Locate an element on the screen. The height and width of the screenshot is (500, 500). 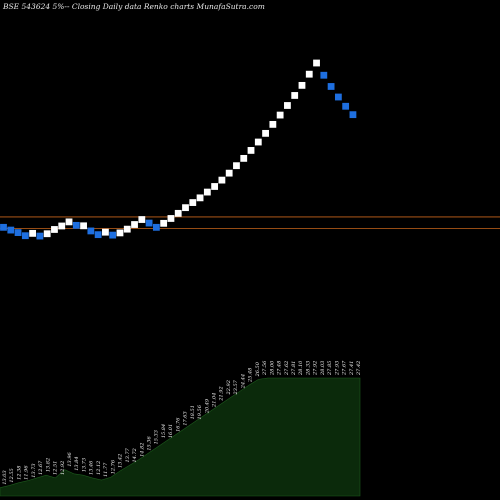
volume-label: 26.50 is located at coordinates (258, 369).